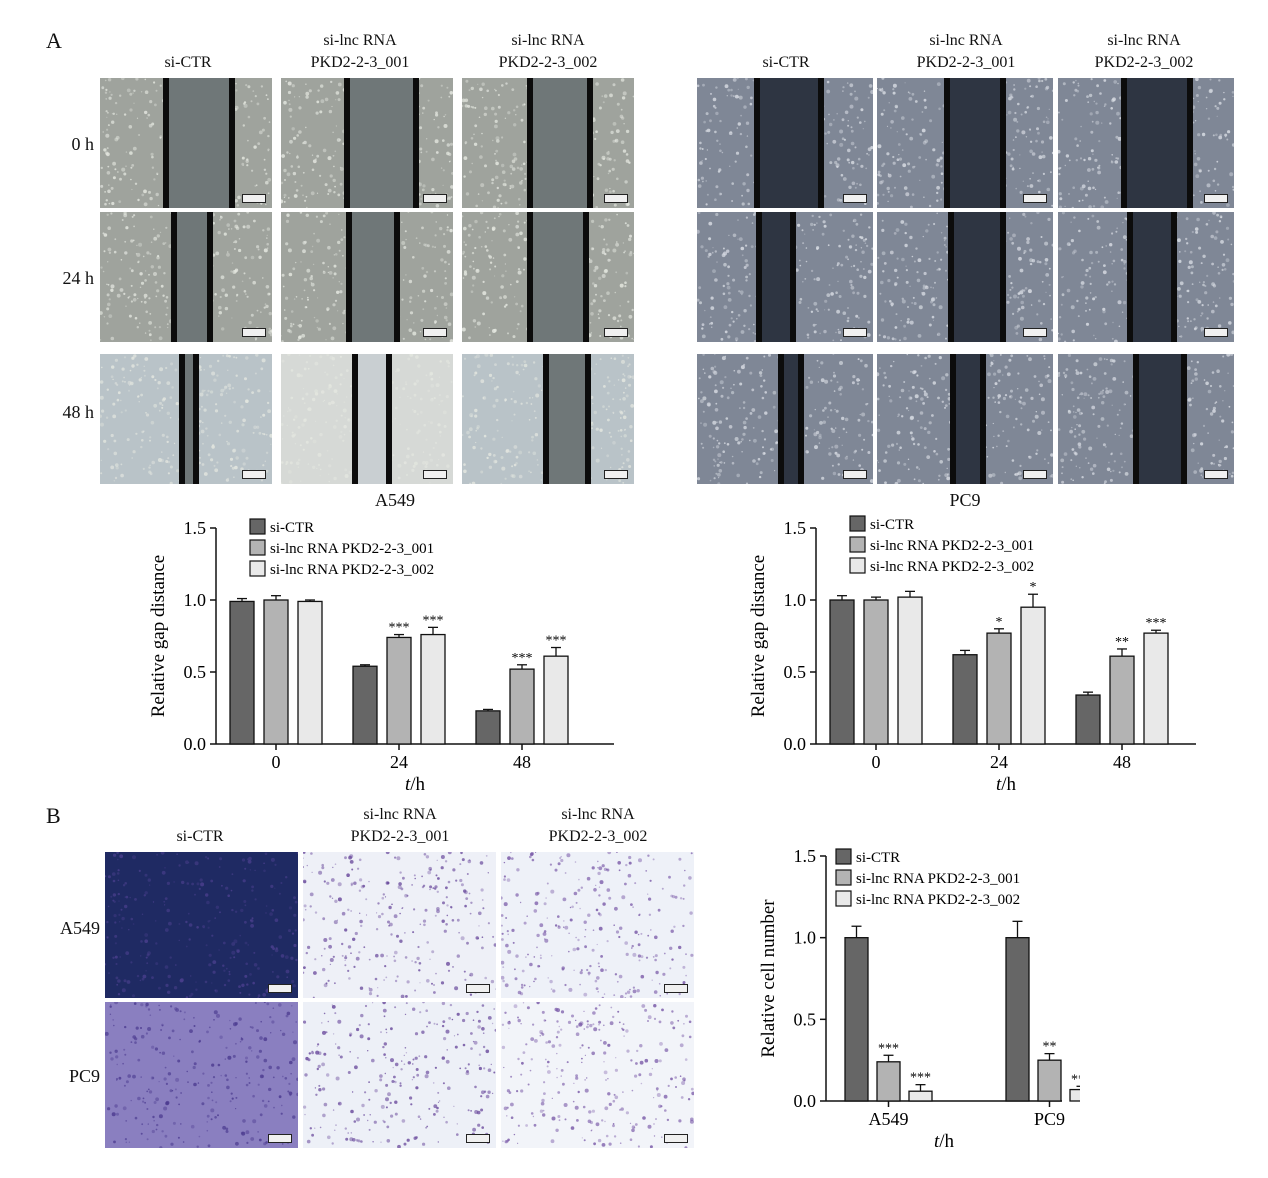  I want to click on panel-letter-b: B, so click(53, 815).